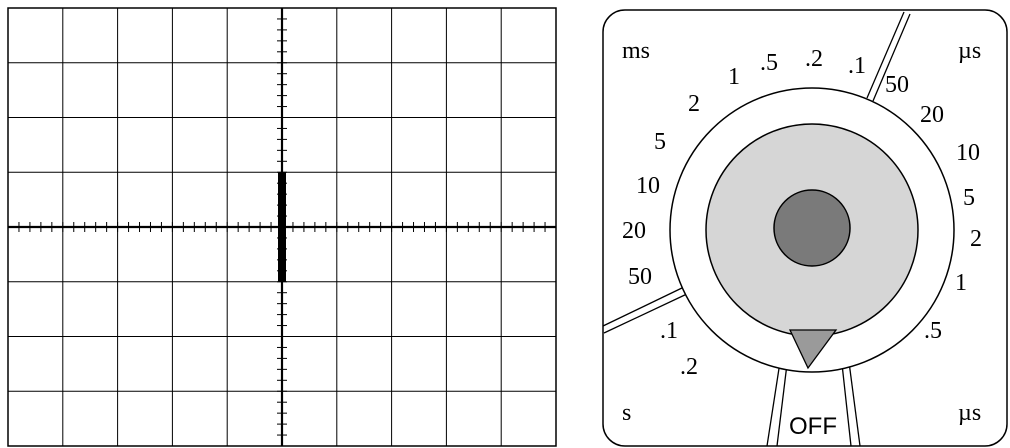  What do you see at coordinates (626, 413) in the screenshot?
I see `unit-label-s: s` at bounding box center [626, 413].